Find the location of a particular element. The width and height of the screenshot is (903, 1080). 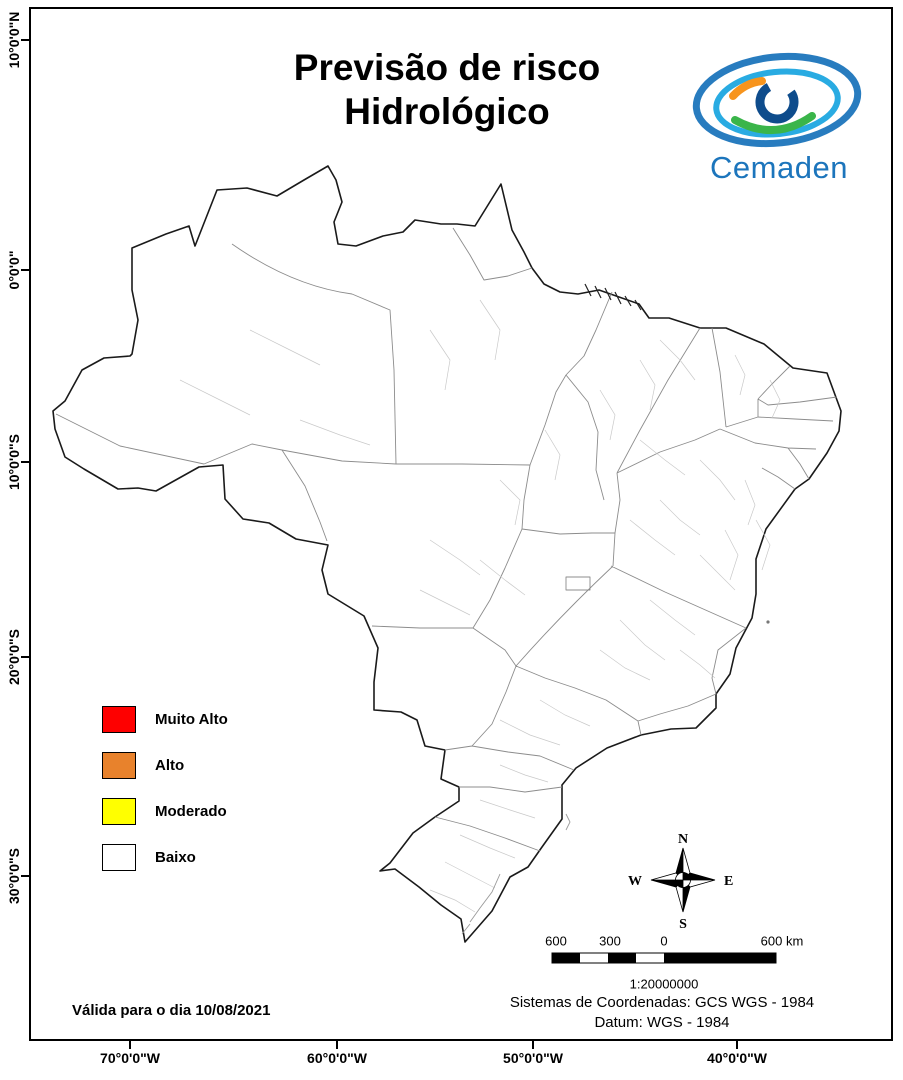

compass-north-label: N is located at coordinates (683, 839).